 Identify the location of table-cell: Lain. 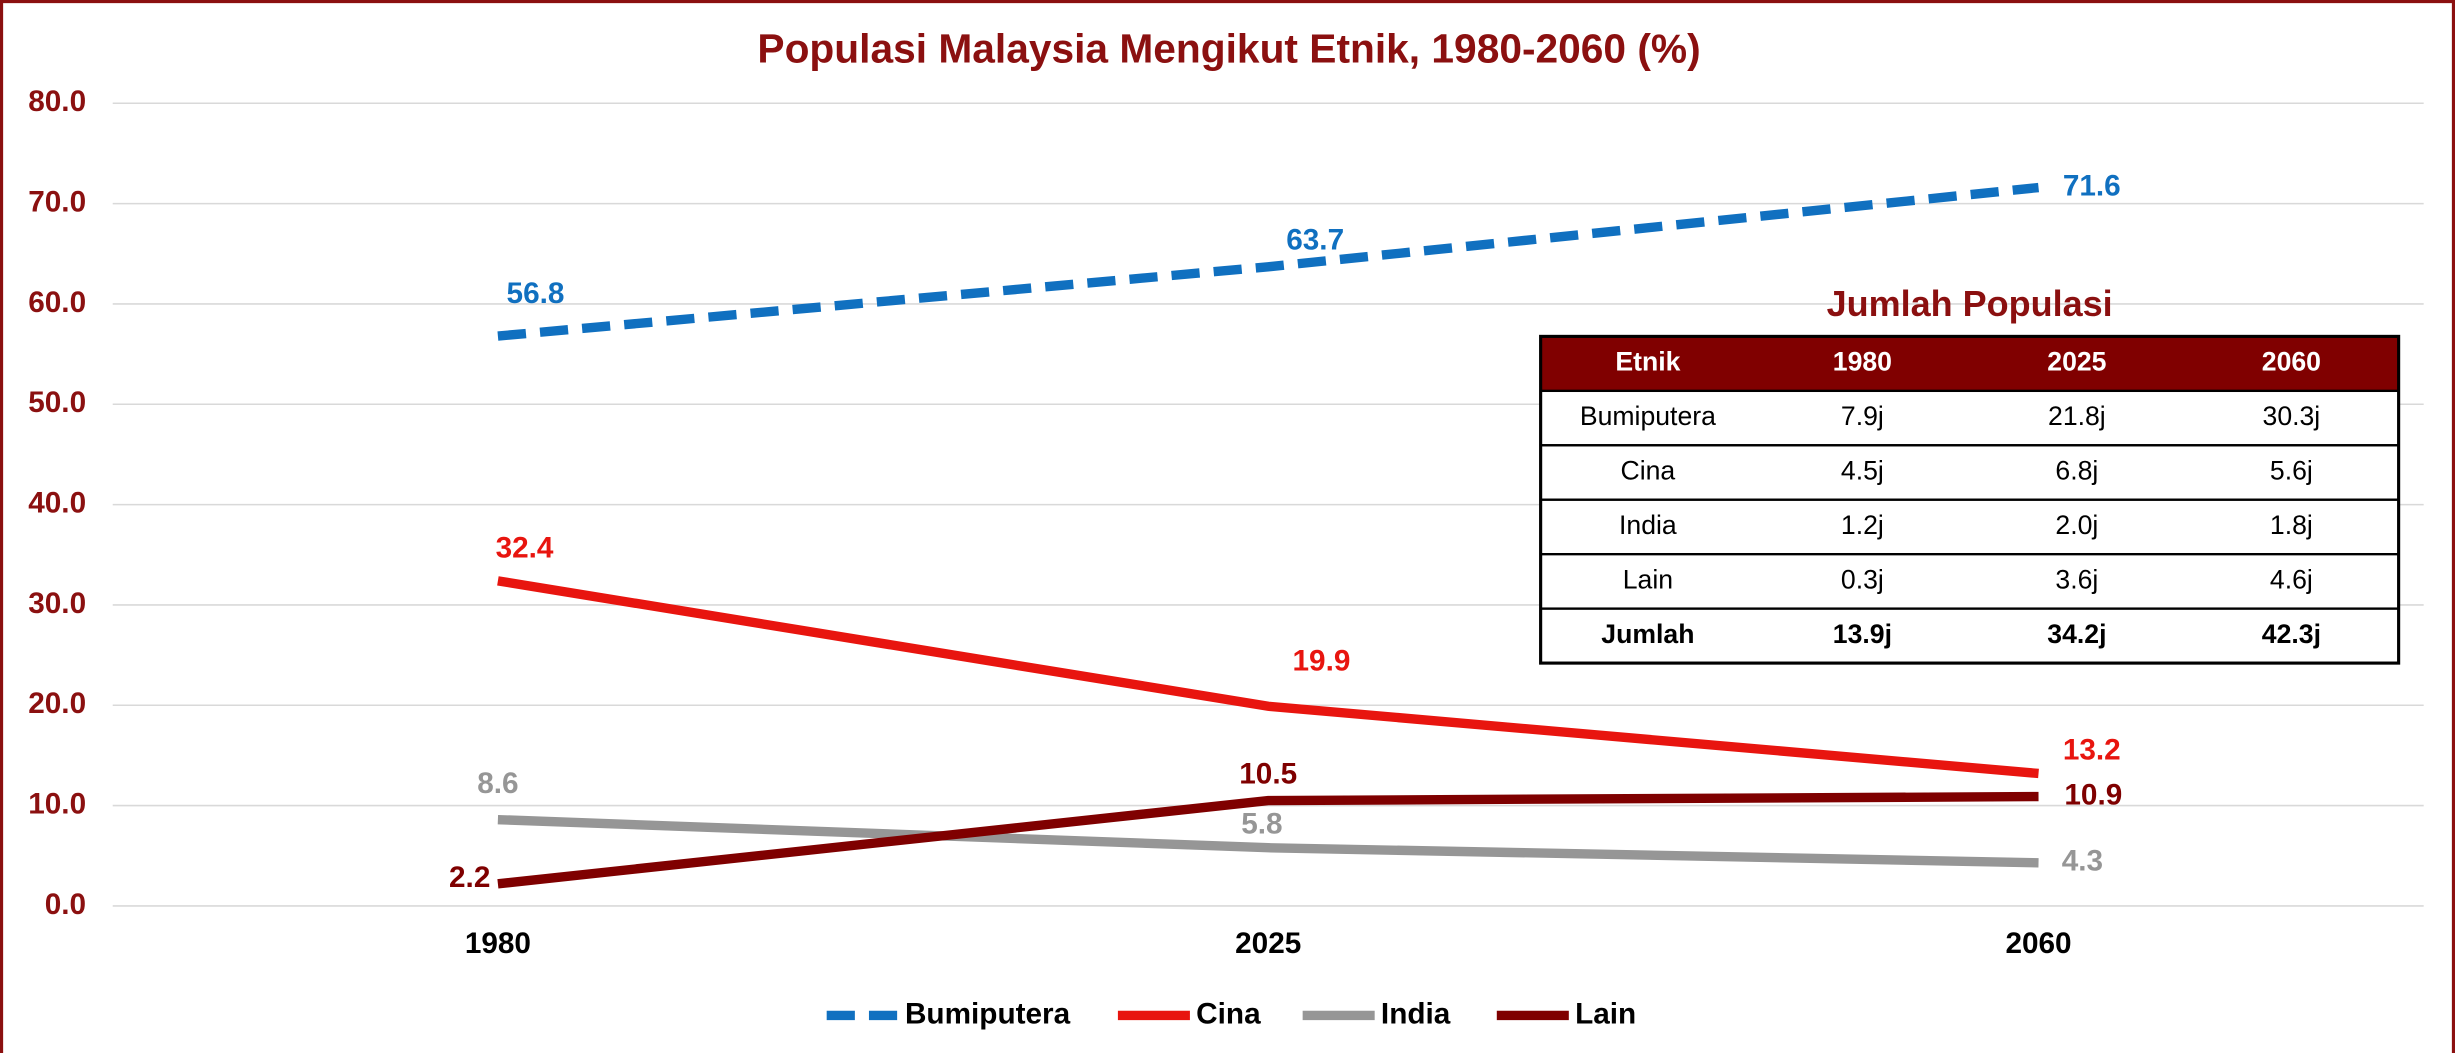
(1648, 579).